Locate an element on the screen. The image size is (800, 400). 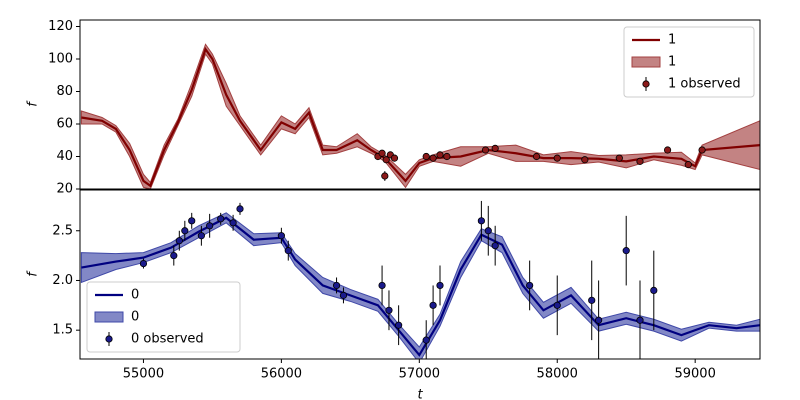
y-tick-label: 2.0 is located at coordinates (62, 280).